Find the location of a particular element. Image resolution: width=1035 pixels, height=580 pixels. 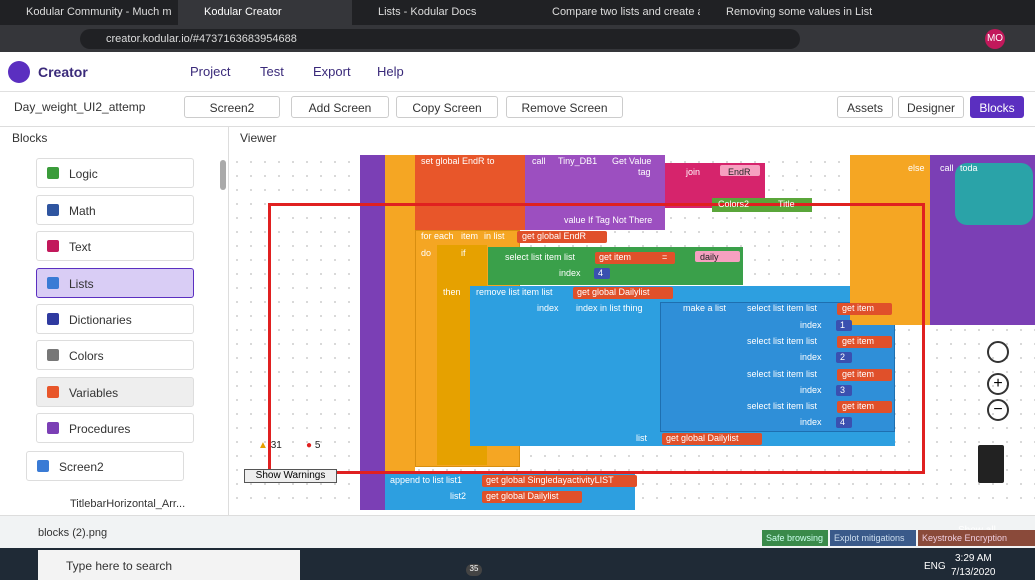

block-text: for each is located at coordinates (437, 236).